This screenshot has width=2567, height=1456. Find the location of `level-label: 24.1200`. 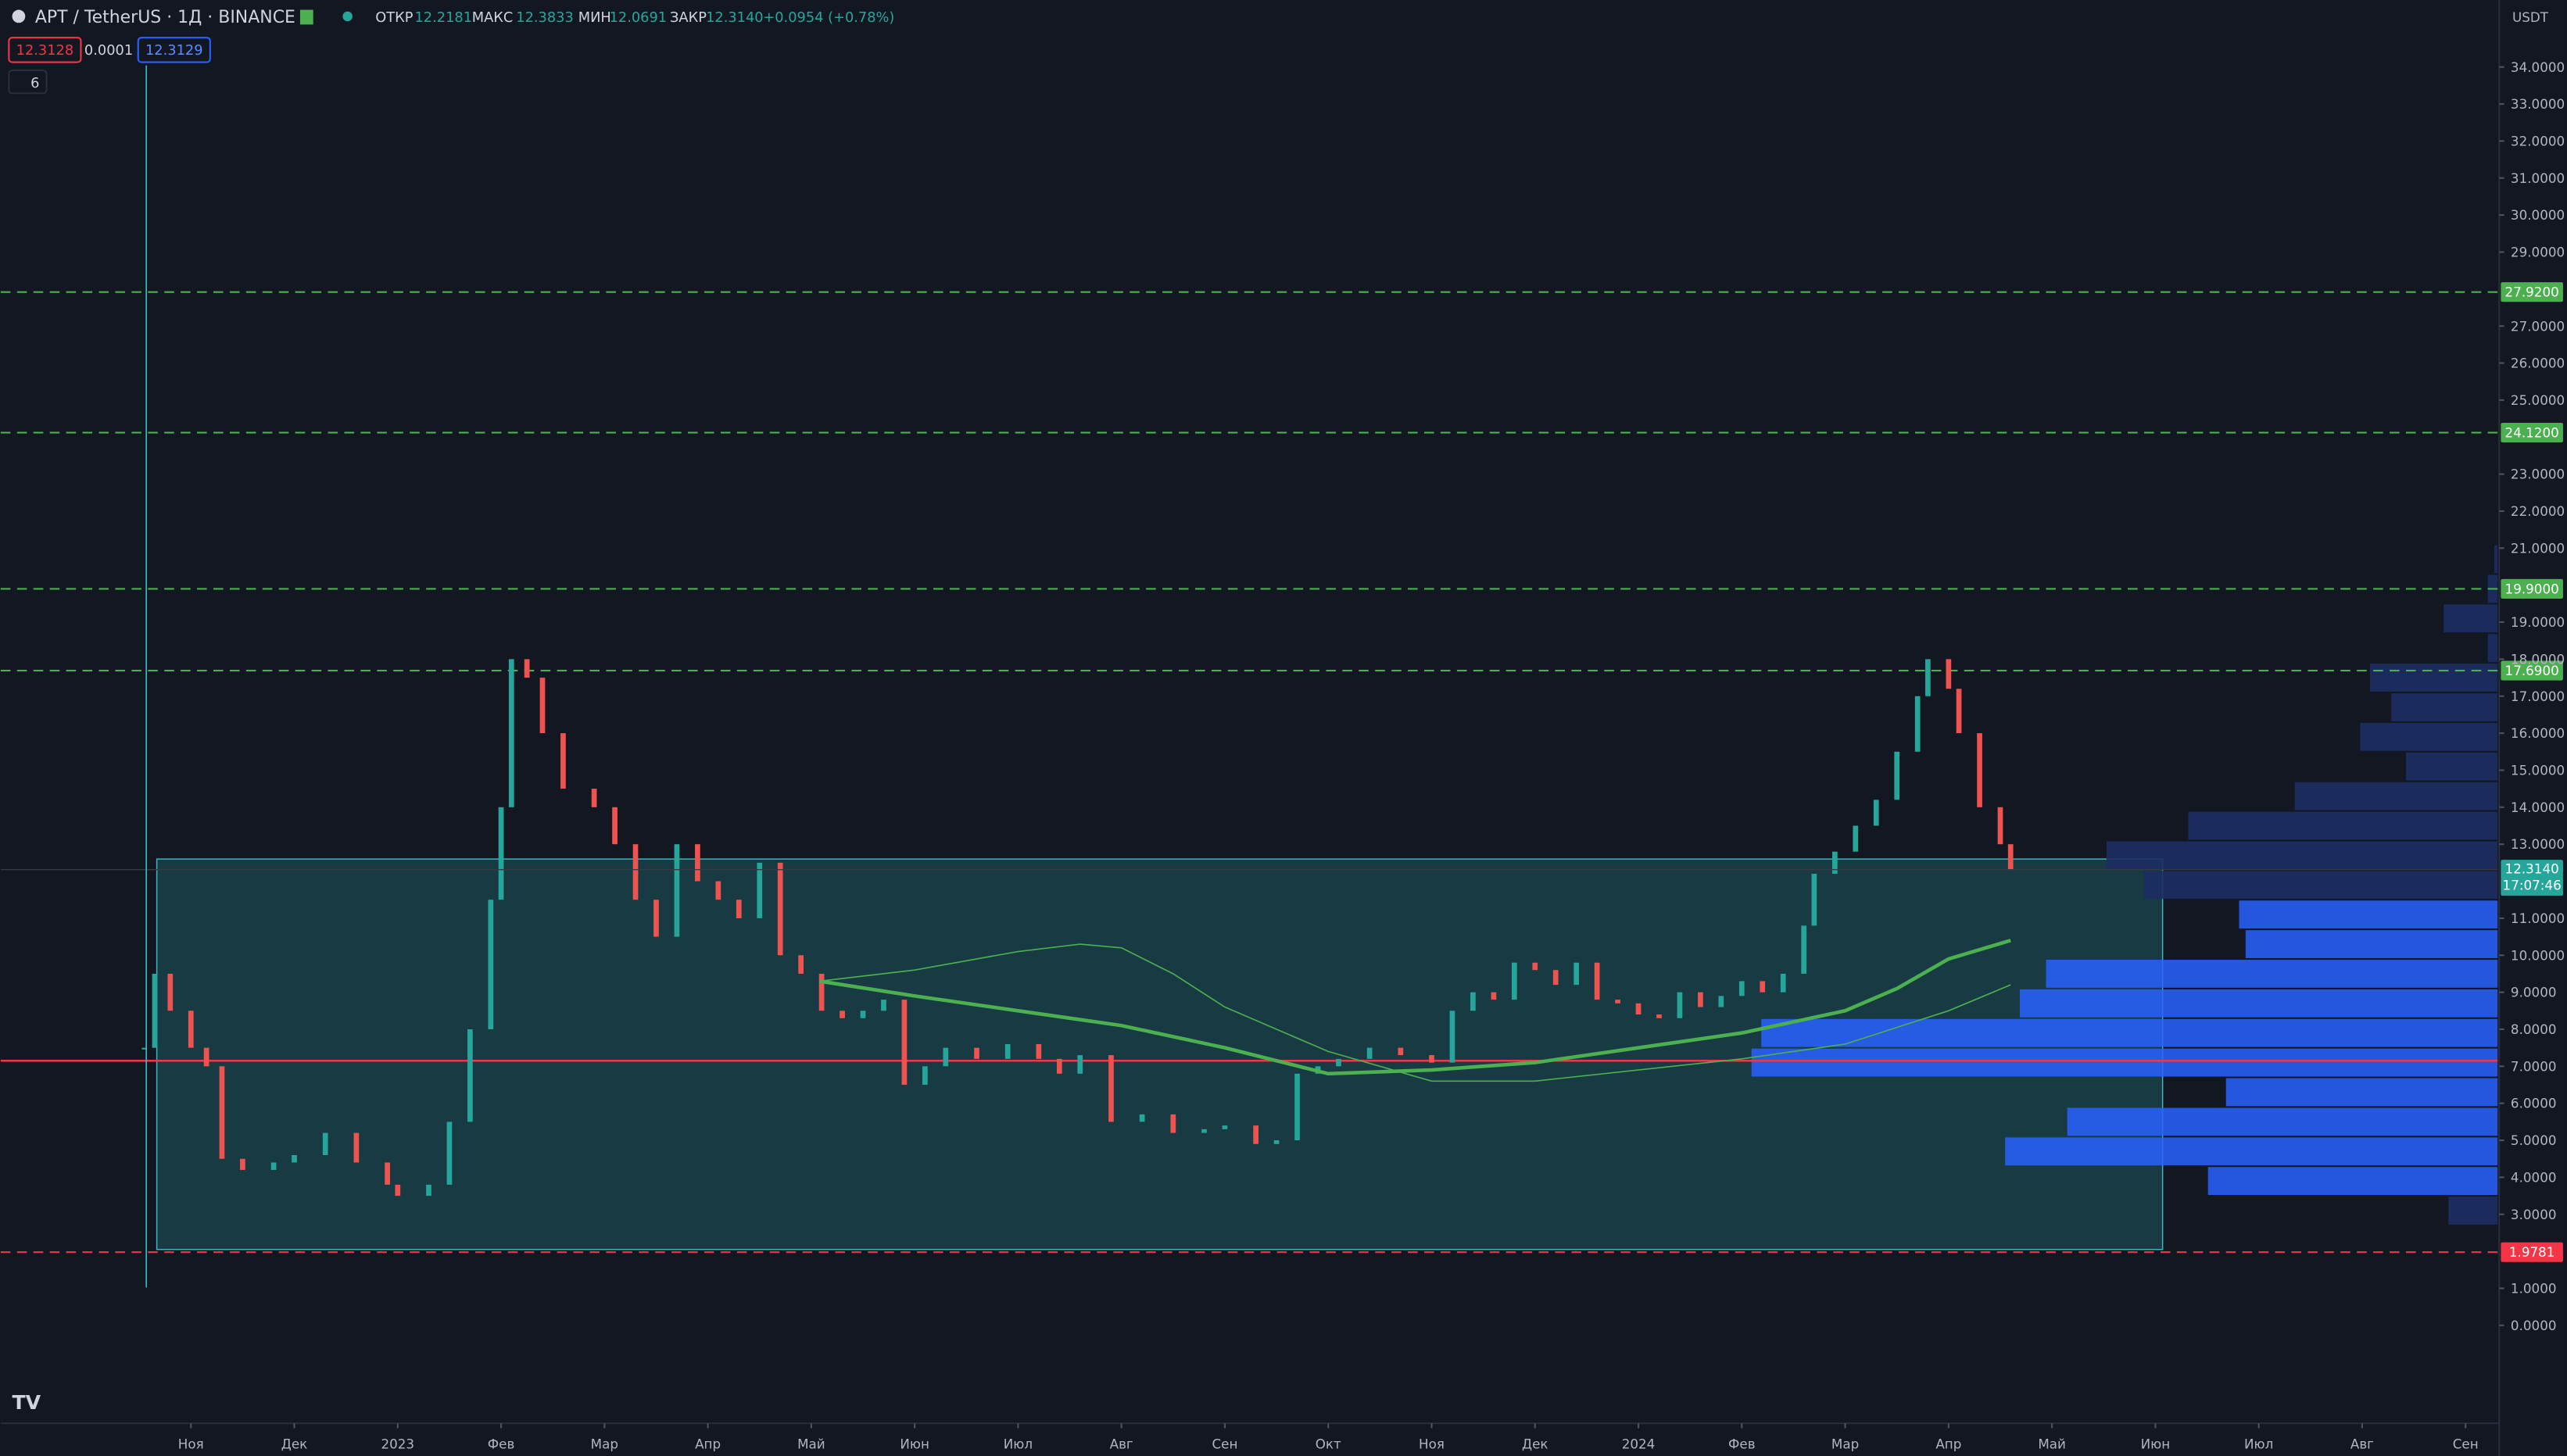

level-label: 24.1200 is located at coordinates (2532, 433).